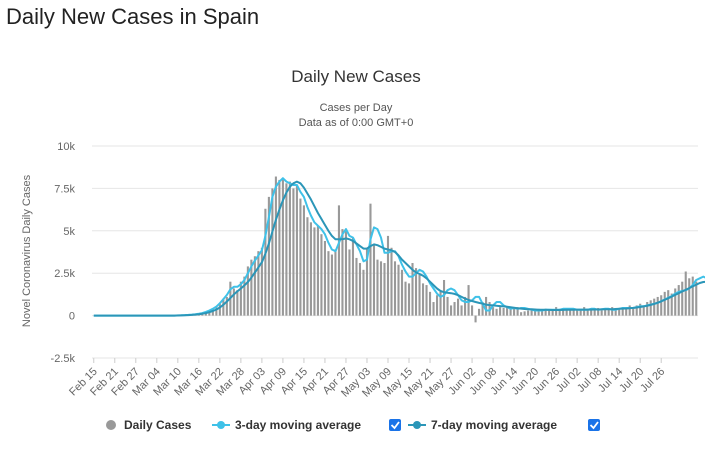 This screenshot has width=705, height=450. Describe the element at coordinates (63, 253) in the screenshot. I see `y-tick-layer: -2.5k 0 2.5k 5k 7.5k 10k` at that location.